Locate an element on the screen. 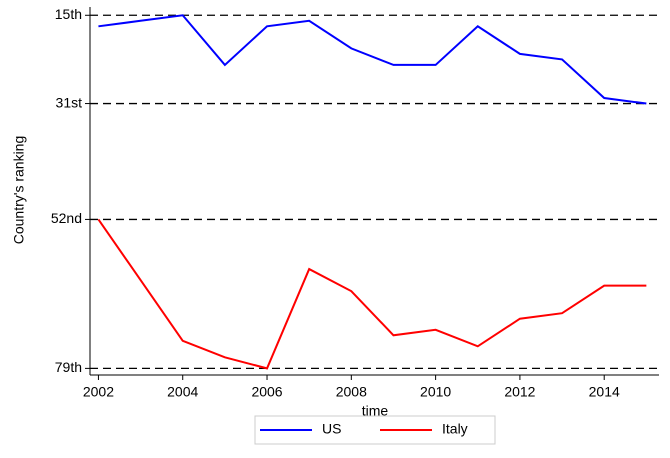 The height and width of the screenshot is (458, 670). y-axis-label: Country's ranking is located at coordinates (19, 190).